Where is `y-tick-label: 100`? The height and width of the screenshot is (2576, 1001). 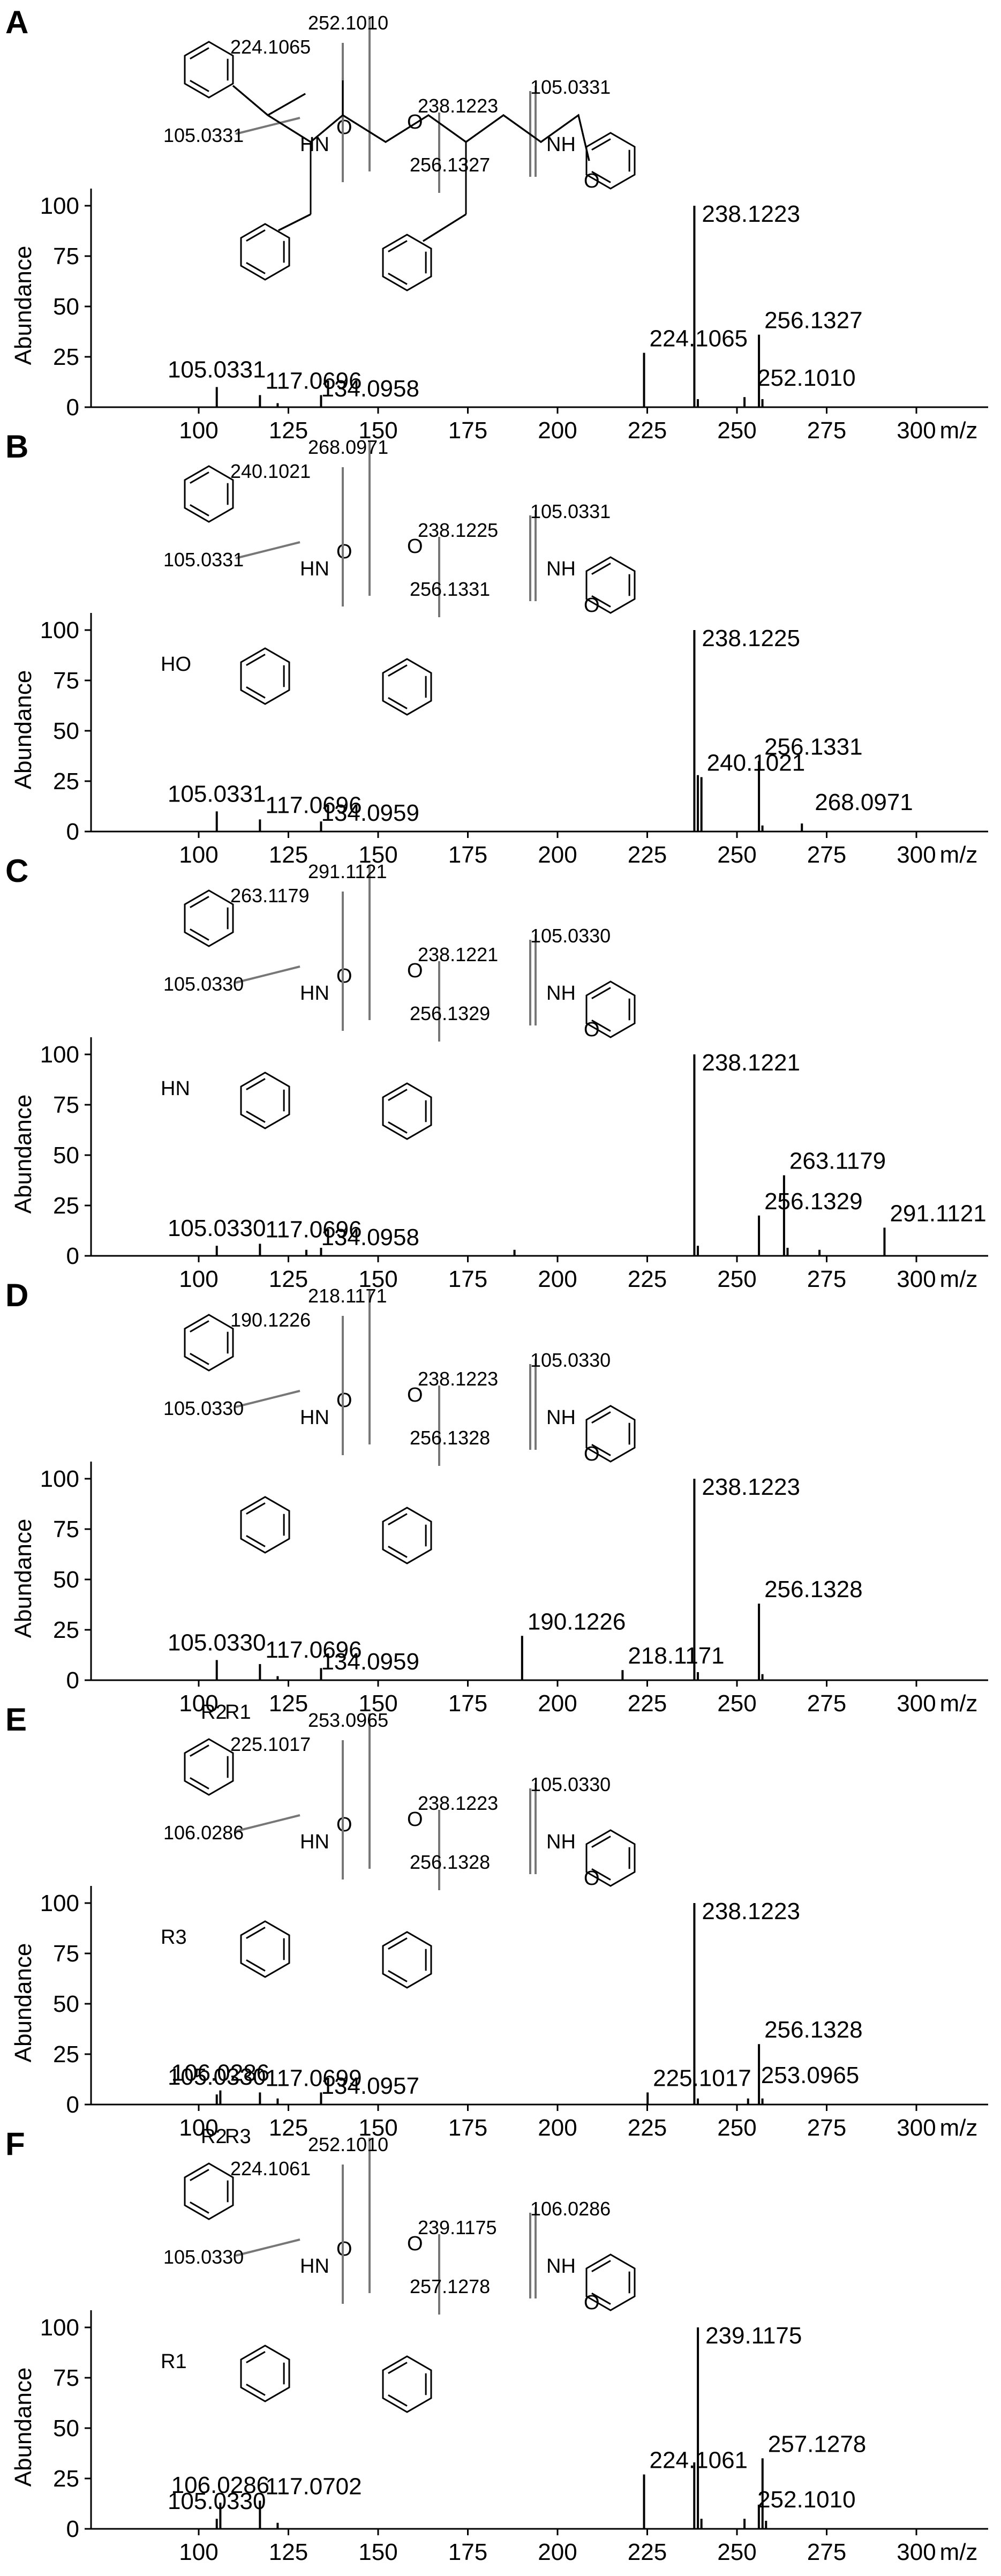 y-tick-label: 100 is located at coordinates (59, 630).